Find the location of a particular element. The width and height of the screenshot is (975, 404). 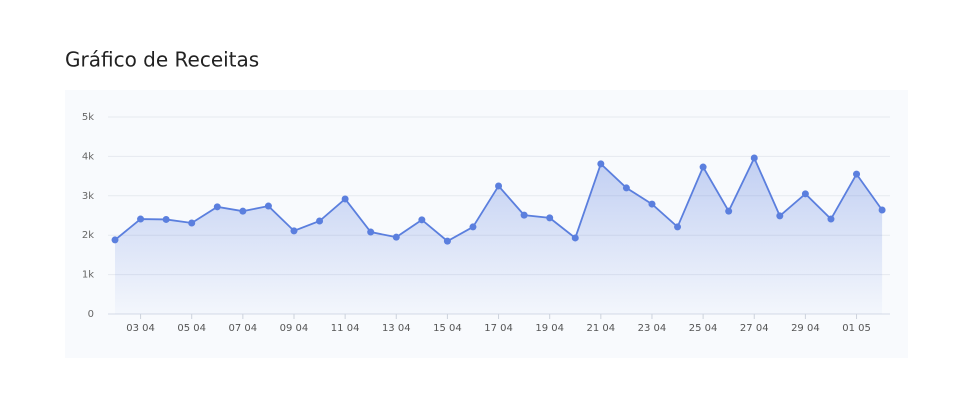

x-tick-label: 13 04 is located at coordinates (396, 328).